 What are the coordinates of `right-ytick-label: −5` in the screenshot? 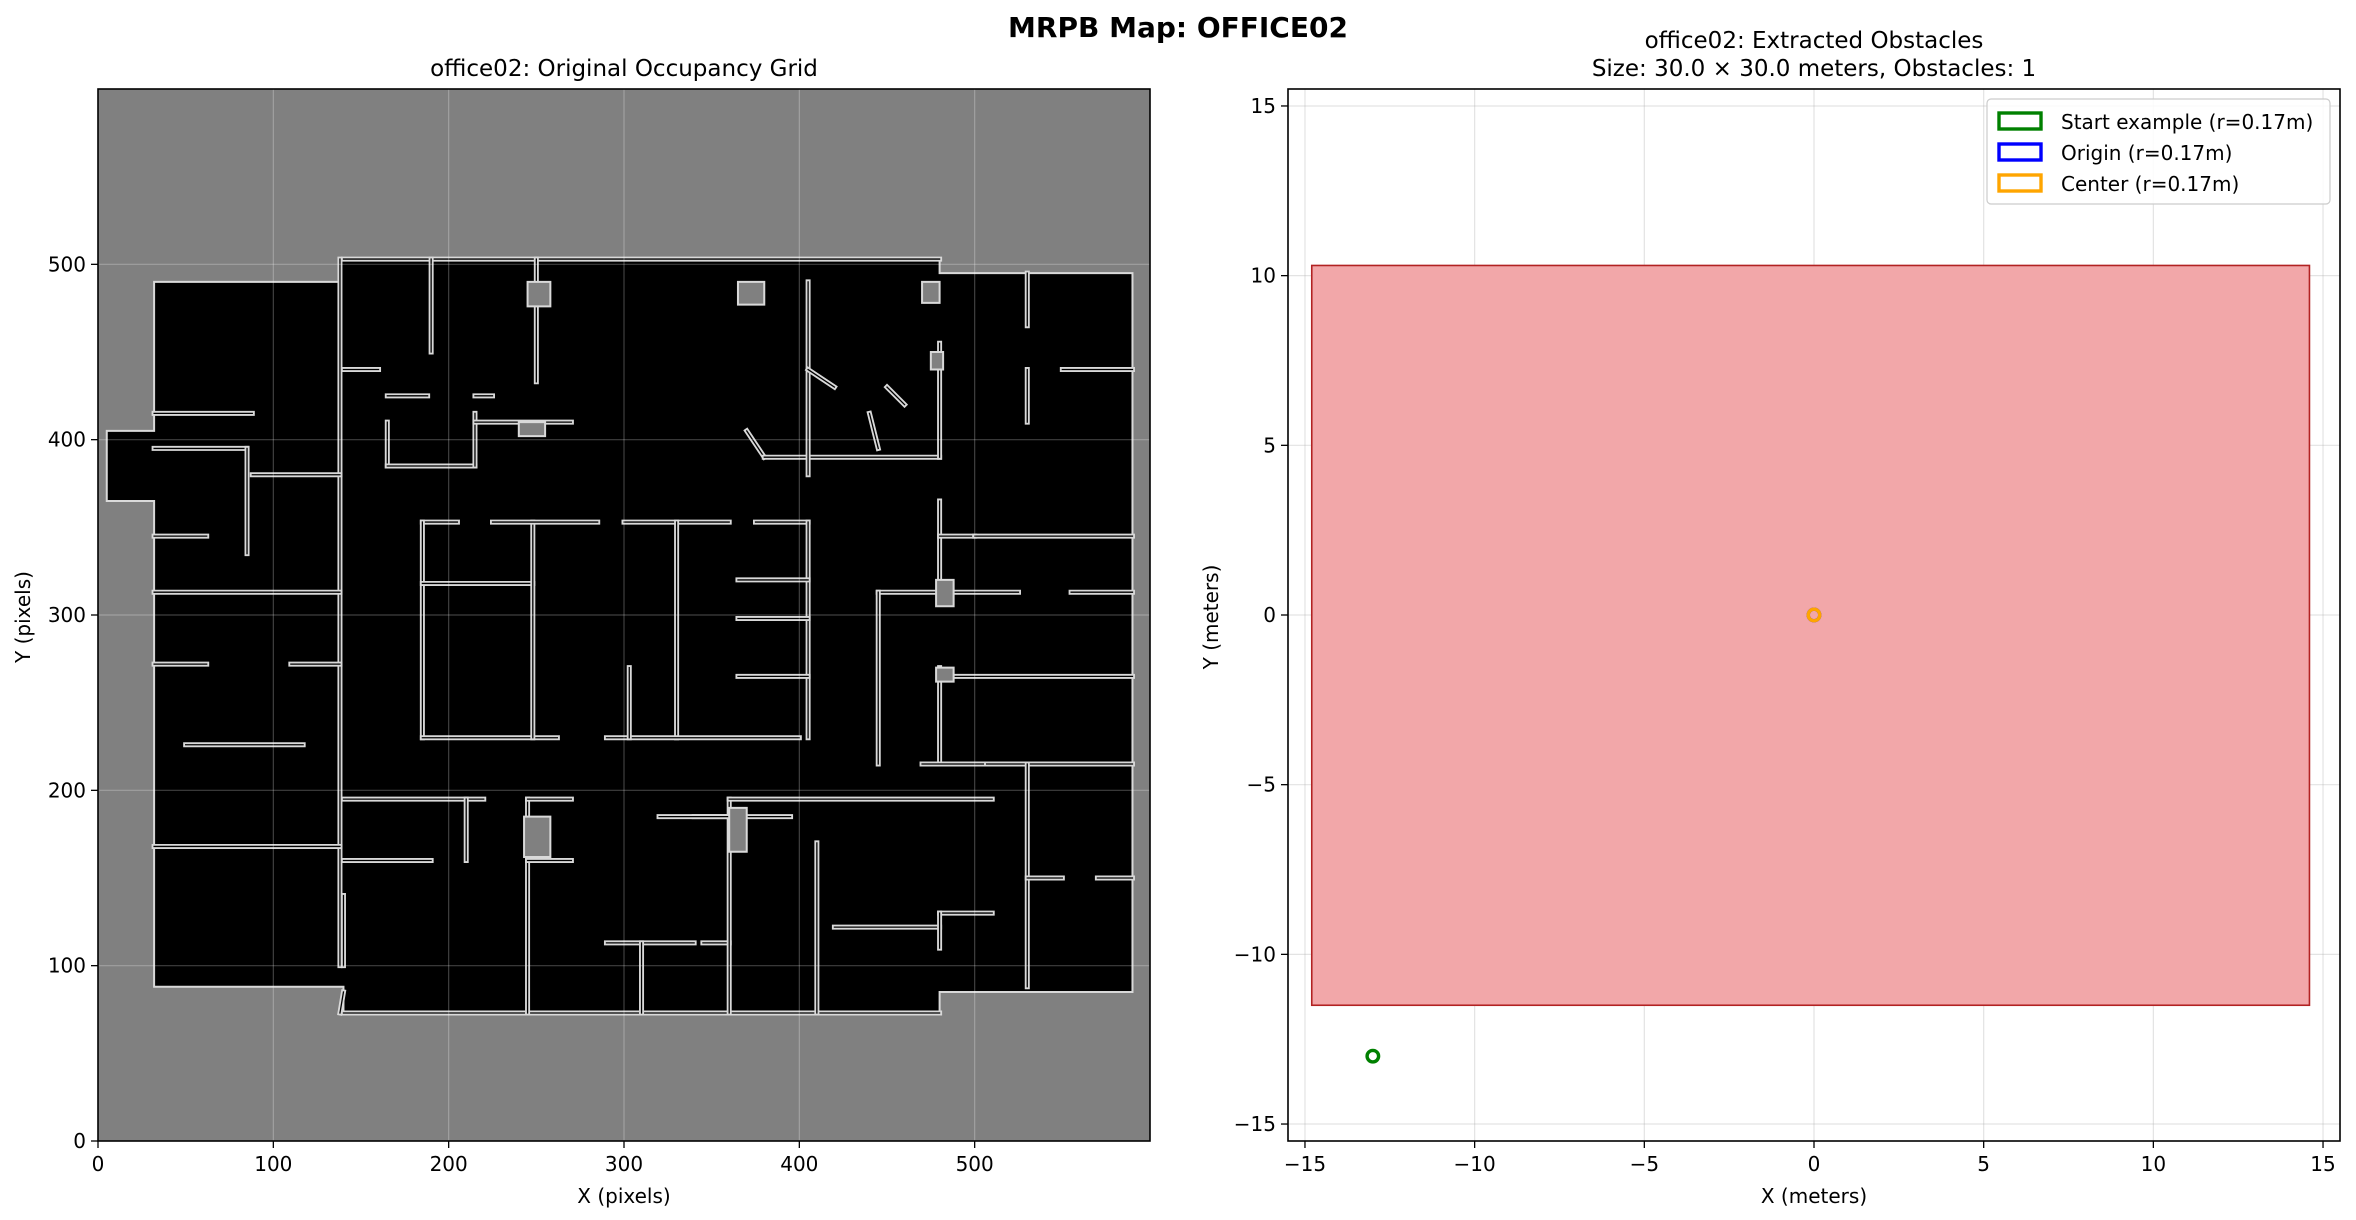 It's located at (1261, 785).